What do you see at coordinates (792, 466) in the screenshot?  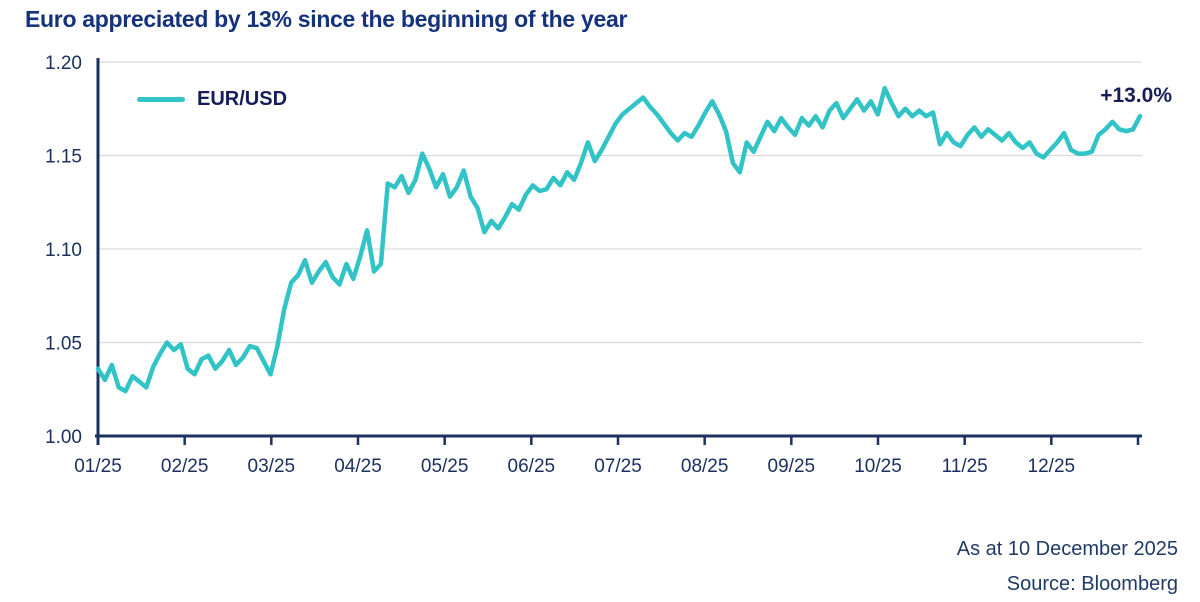 I see `x-tick-label: 09/25` at bounding box center [792, 466].